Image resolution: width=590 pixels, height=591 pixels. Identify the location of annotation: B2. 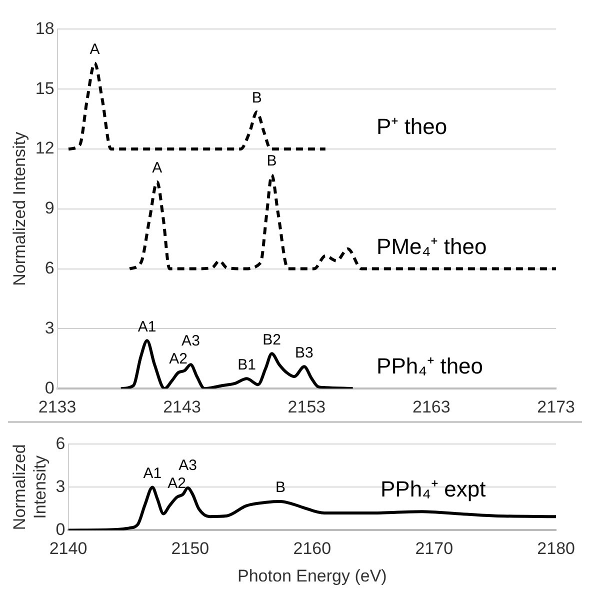
(271, 339).